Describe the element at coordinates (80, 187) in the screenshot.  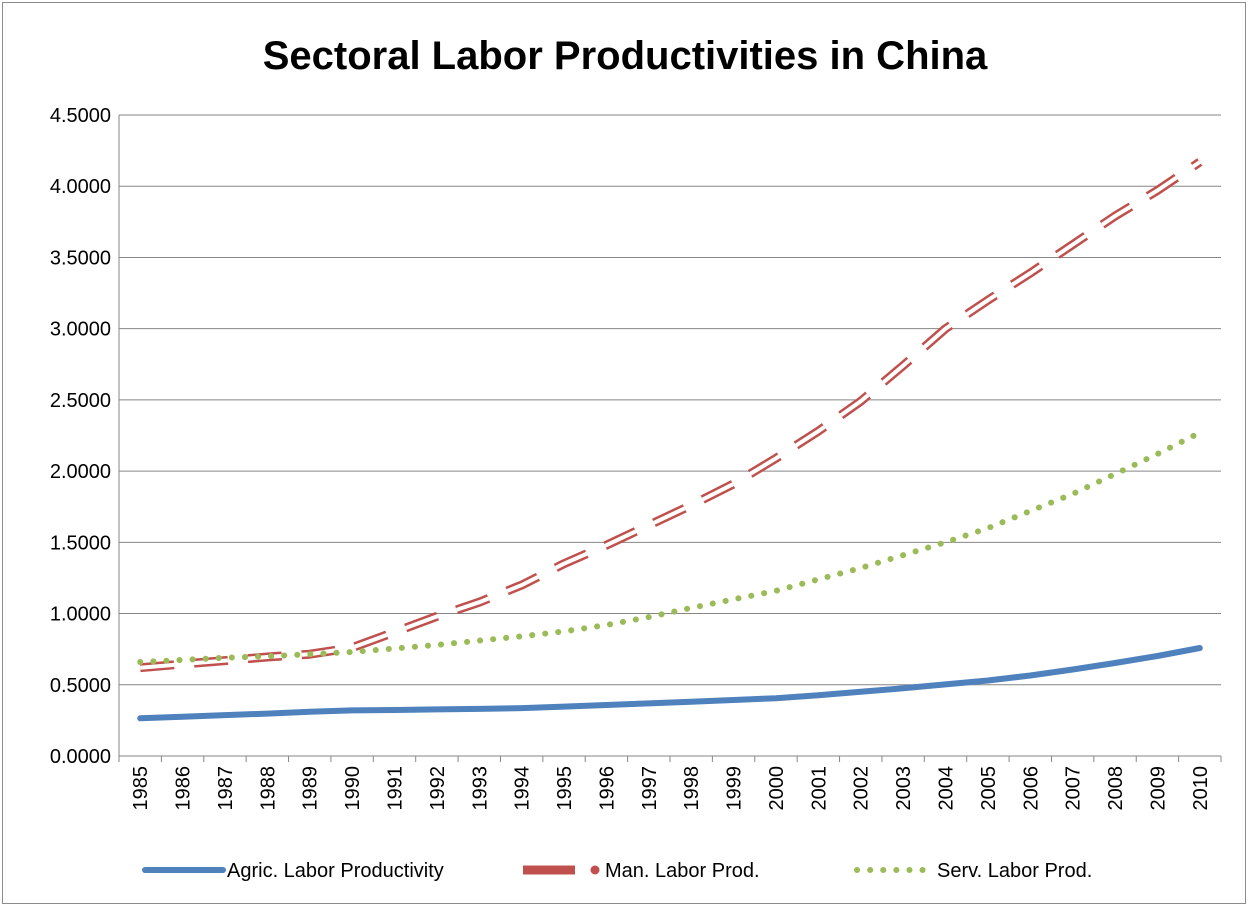
I see `y-tick-label: 4.0000` at that location.